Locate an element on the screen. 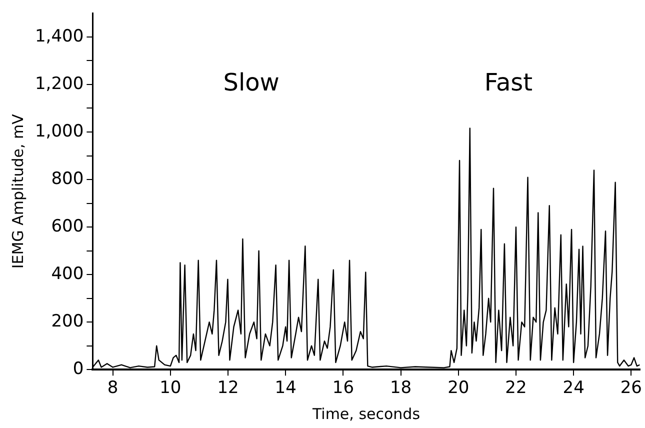  x-tick-label: 16 is located at coordinates (343, 388).